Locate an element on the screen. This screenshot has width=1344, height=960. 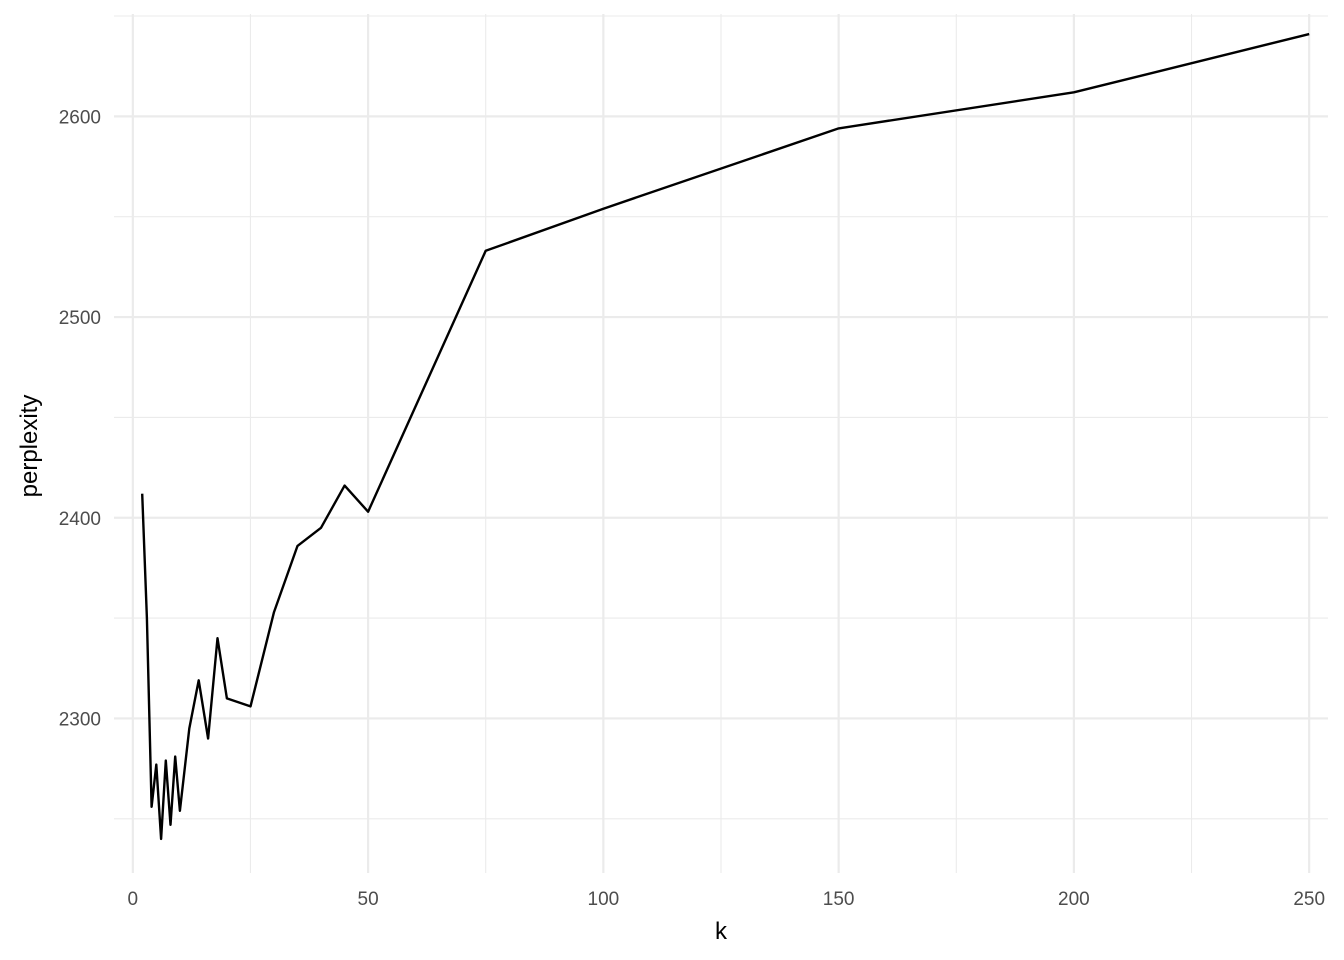
x-tick-label: 150 is located at coordinates (839, 899).